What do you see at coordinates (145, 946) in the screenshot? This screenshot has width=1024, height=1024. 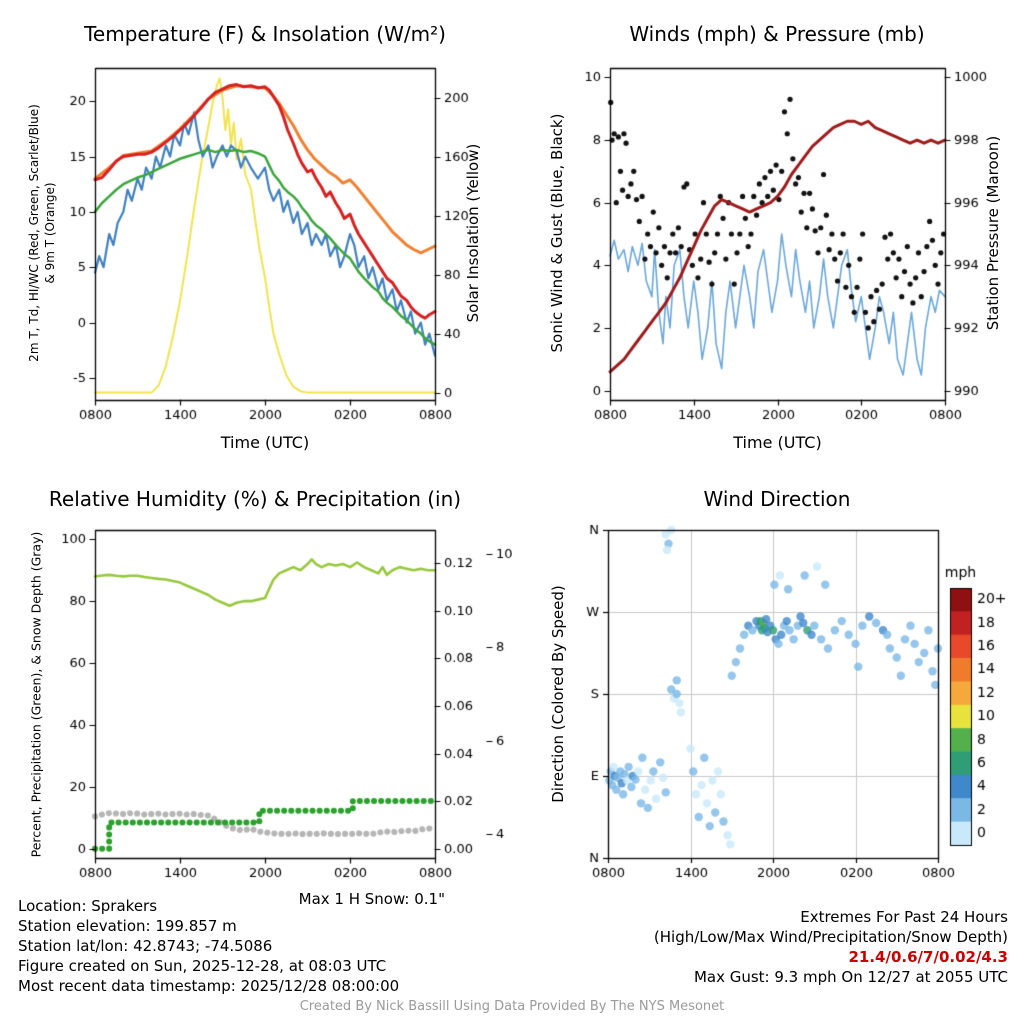 I see `station-latlon: Station lat/lon: 42.8743; -74.5086` at bounding box center [145, 946].